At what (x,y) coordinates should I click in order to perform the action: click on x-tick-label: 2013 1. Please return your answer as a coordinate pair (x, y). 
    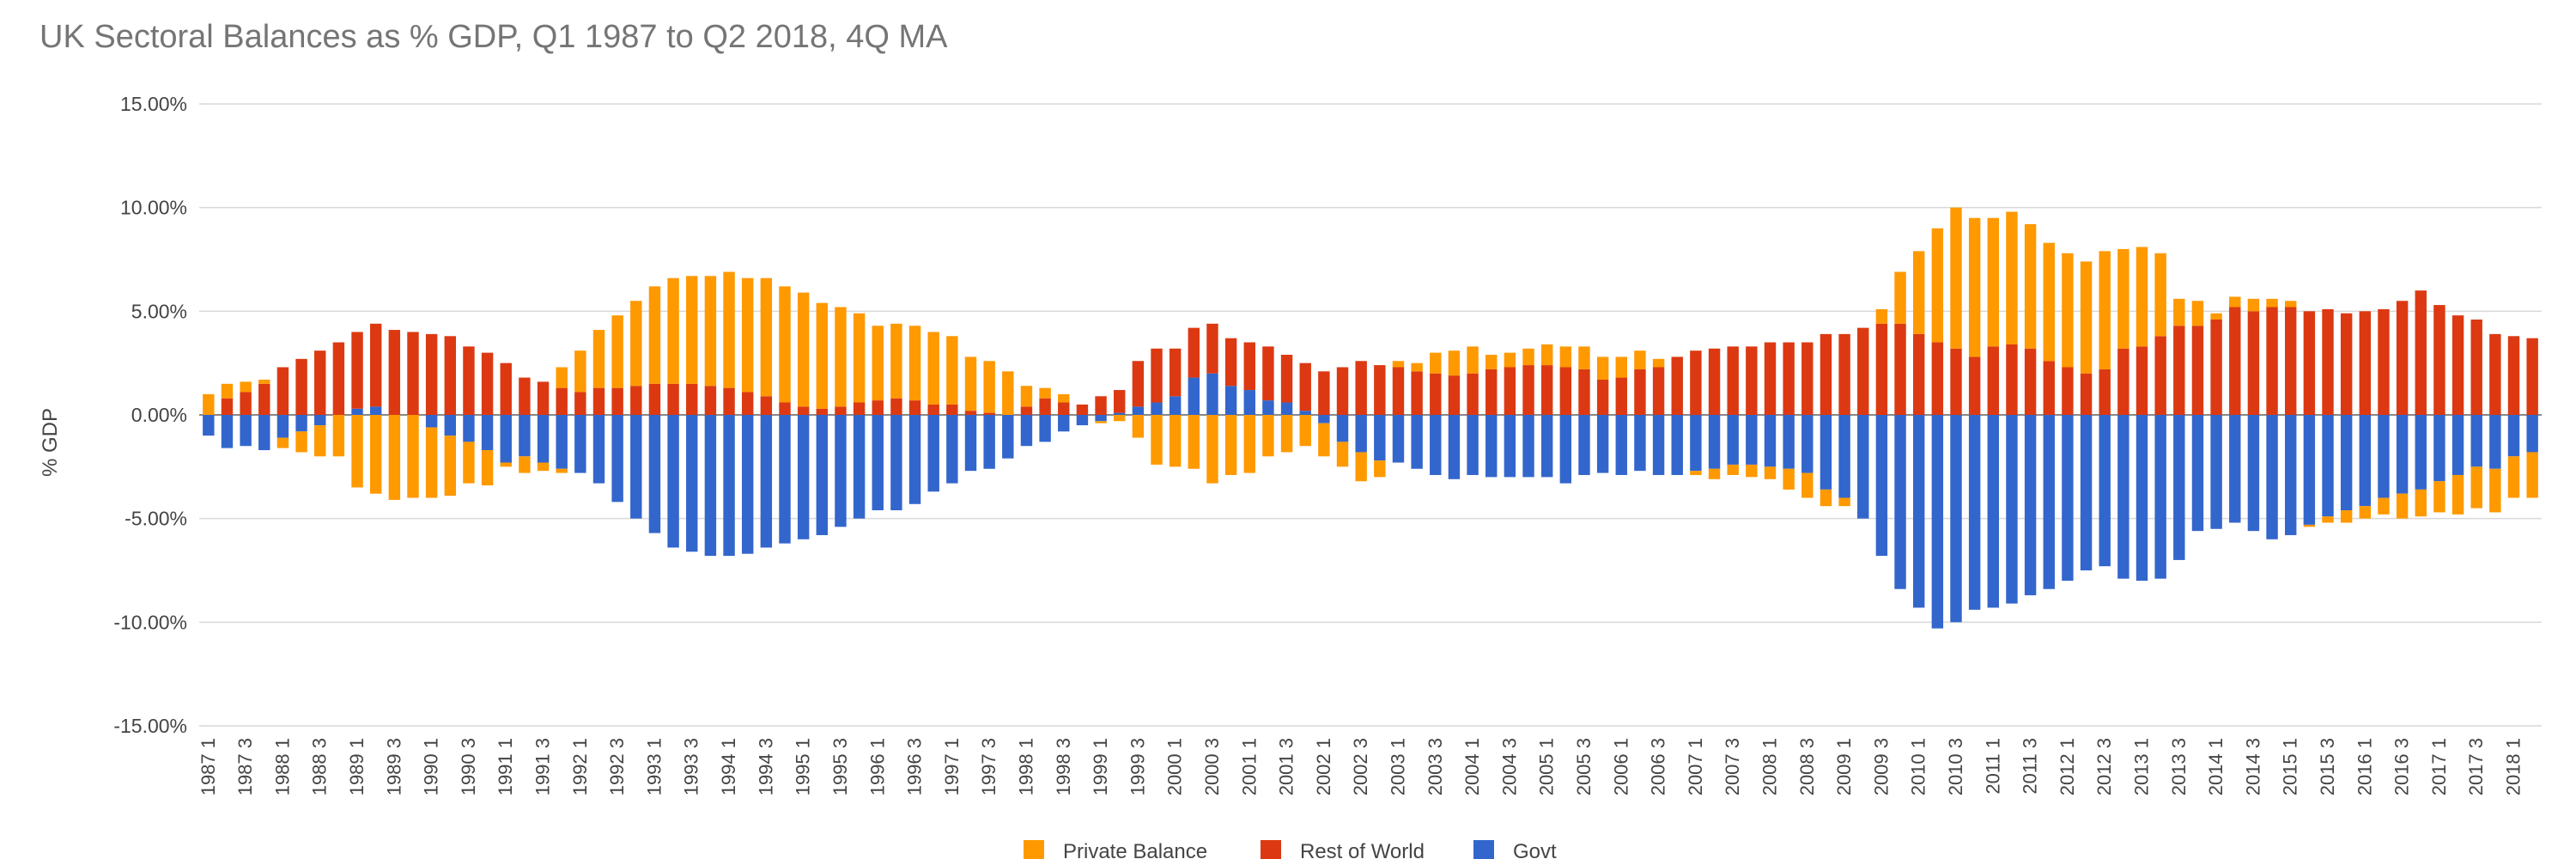
    Looking at the image, I should click on (2142, 766).